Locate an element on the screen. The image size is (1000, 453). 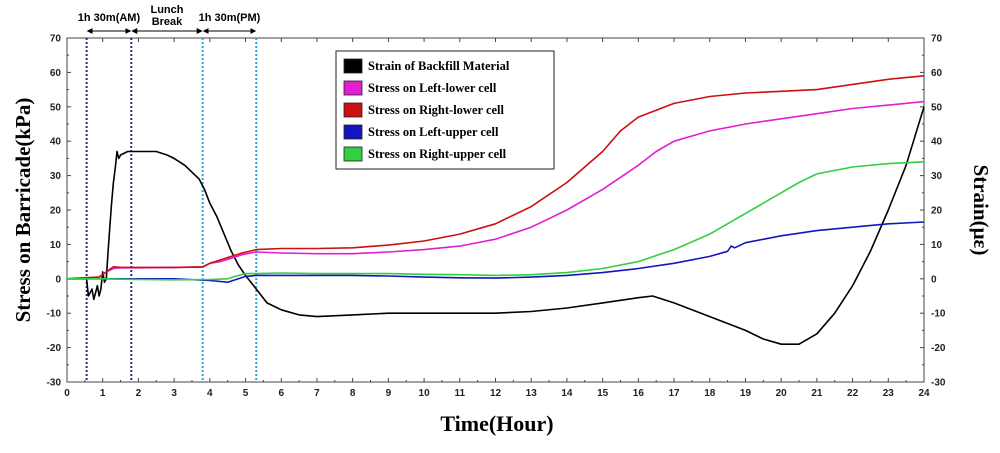
x-tick-label: 5 is located at coordinates (246, 393).